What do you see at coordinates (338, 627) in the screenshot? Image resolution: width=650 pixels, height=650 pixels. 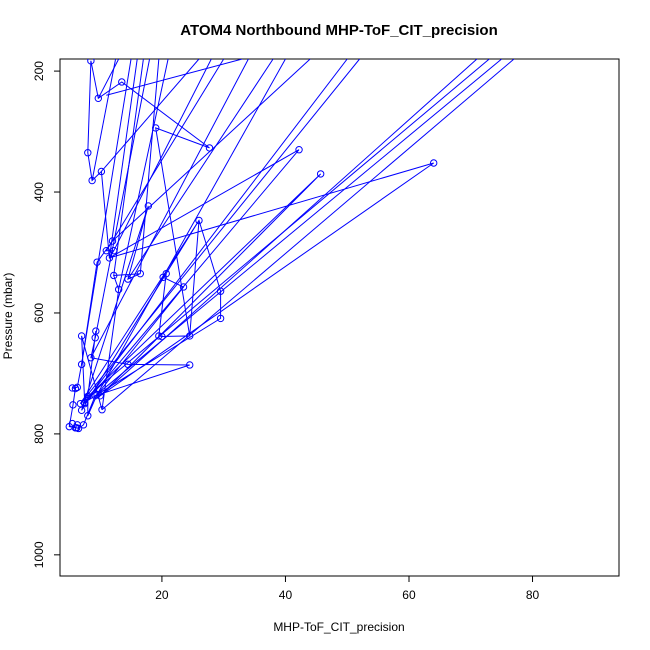 I see `x-axis-label: MHP-ToF_CIT_precision` at bounding box center [338, 627].